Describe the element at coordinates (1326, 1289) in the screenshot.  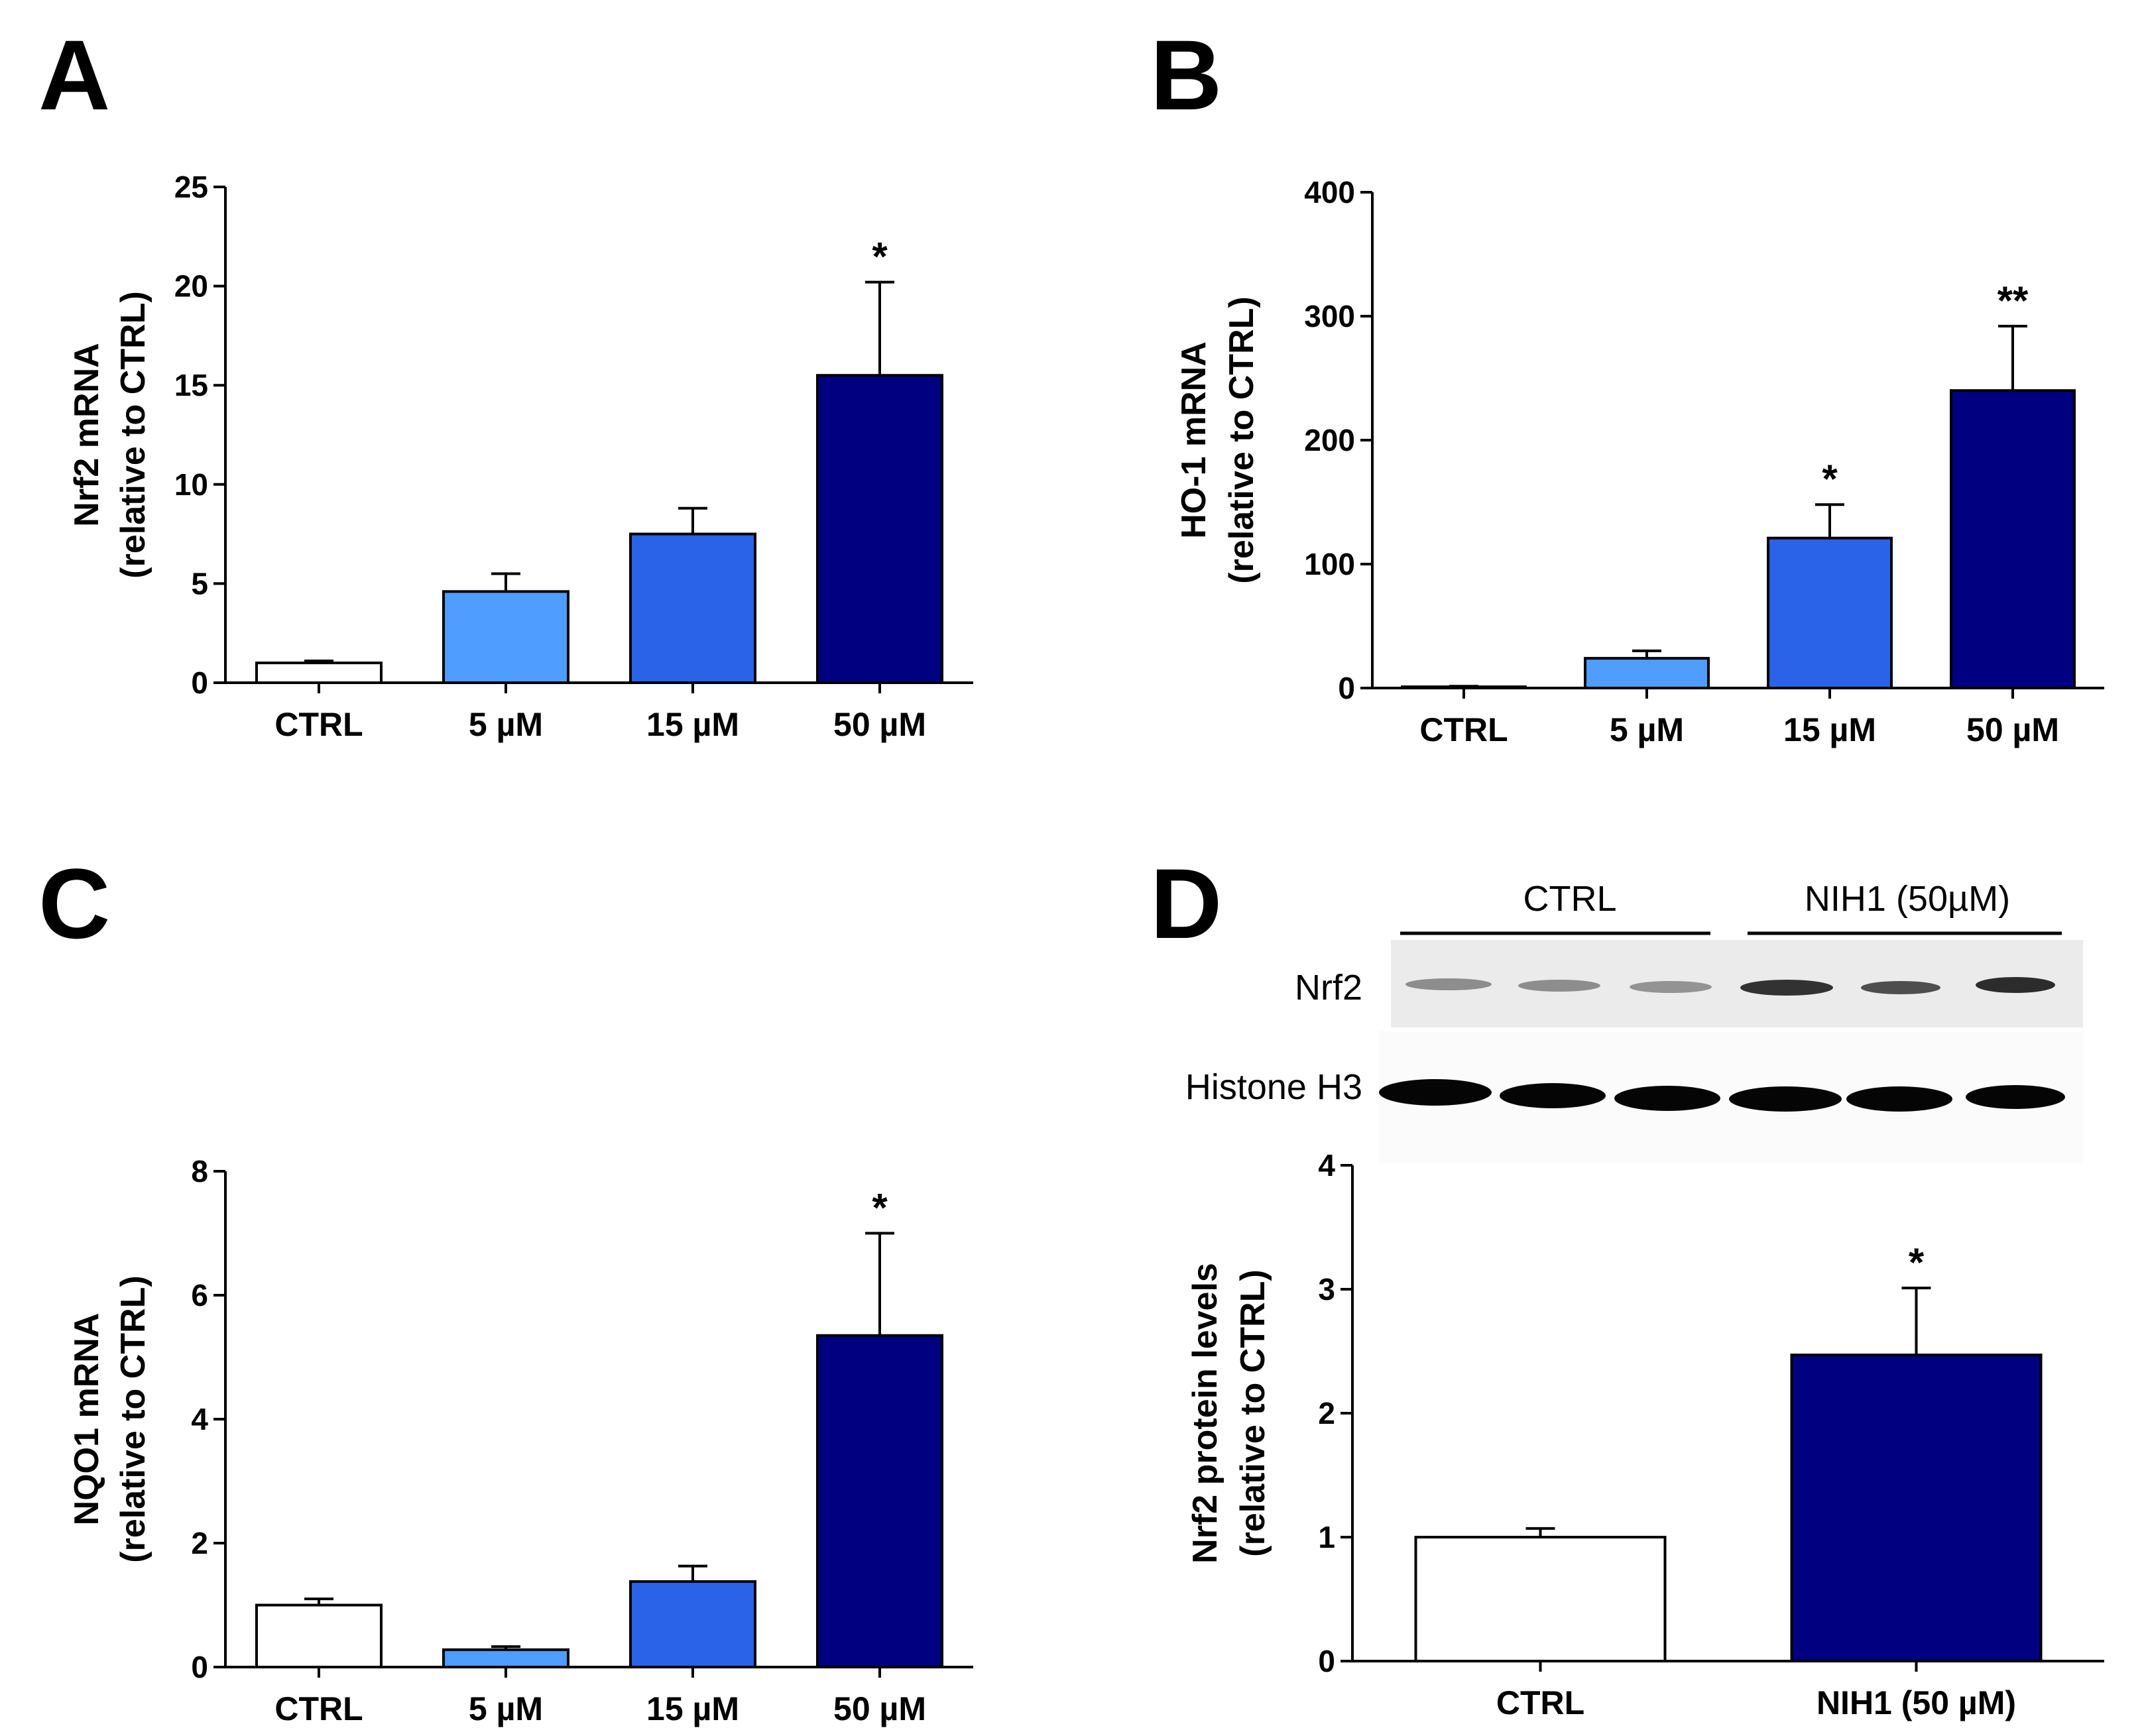
I see `y-tick-label: 3` at that location.